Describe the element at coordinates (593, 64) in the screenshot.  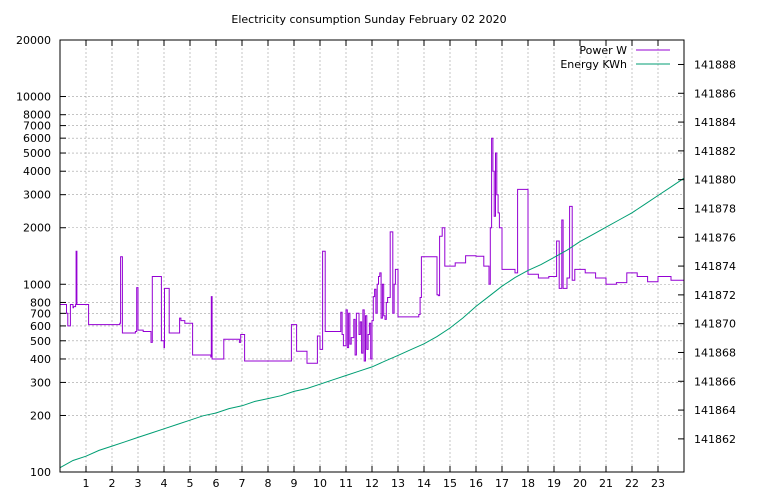
I see `legend-label: Energy KWh` at that location.